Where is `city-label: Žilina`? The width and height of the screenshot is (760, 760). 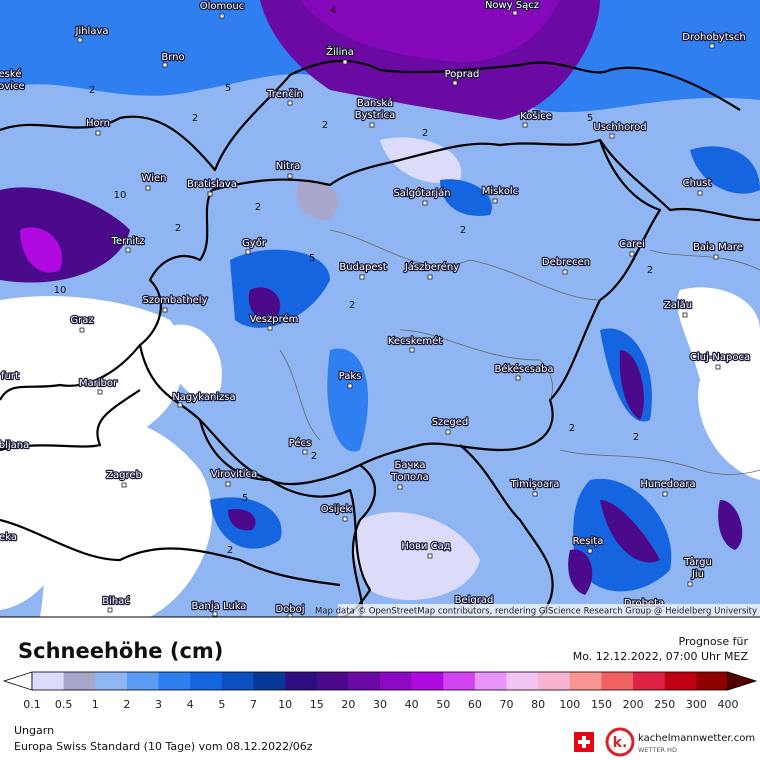
city-label: Žilina is located at coordinates (340, 51).